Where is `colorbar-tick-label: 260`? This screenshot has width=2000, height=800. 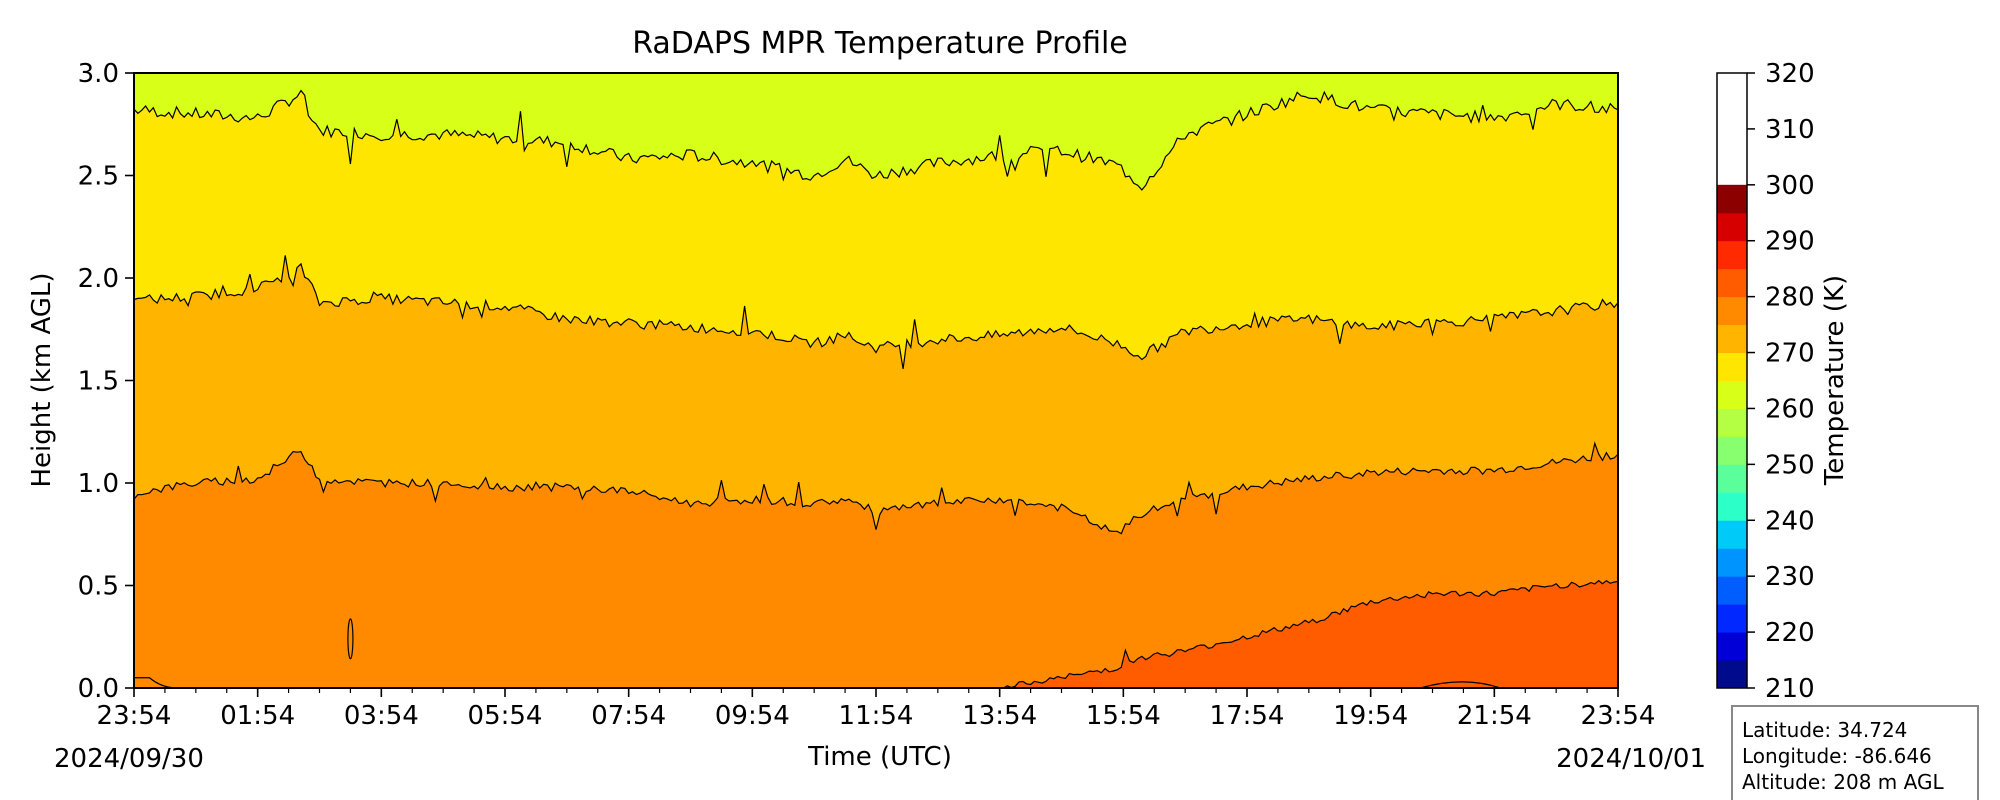
colorbar-tick-label: 260 is located at coordinates (1790, 409).